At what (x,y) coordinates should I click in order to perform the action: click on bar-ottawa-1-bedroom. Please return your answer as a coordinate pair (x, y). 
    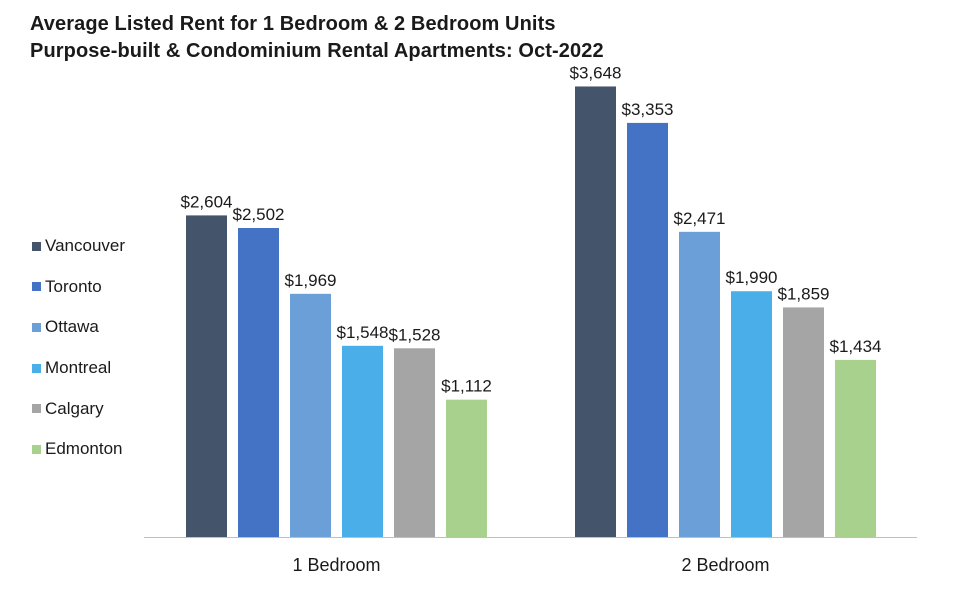
    Looking at the image, I should click on (310, 415).